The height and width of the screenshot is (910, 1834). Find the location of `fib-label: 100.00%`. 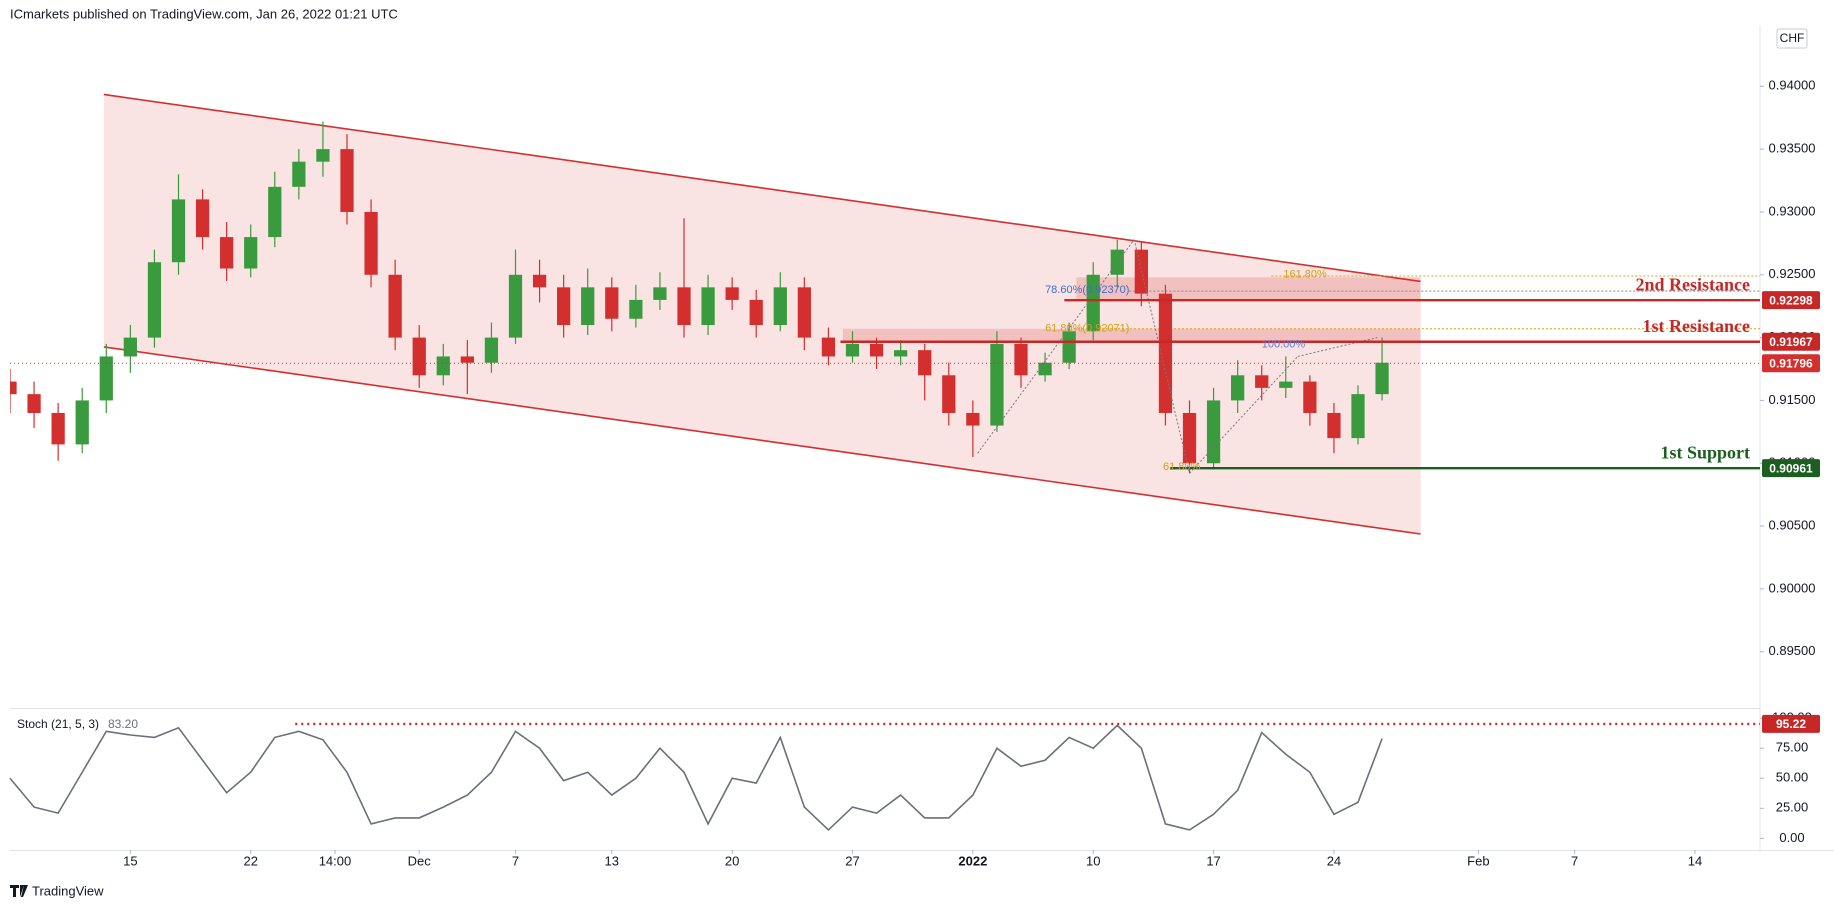

fib-label: 100.00% is located at coordinates (1284, 344).